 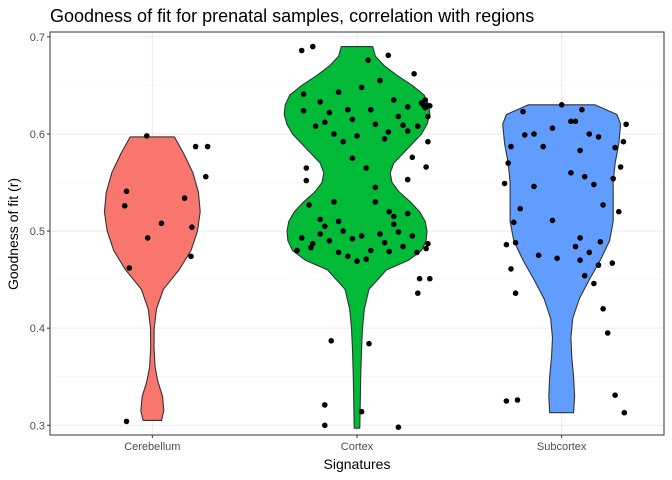 I want to click on y-tick-label: 0.3, so click(x=37, y=426).